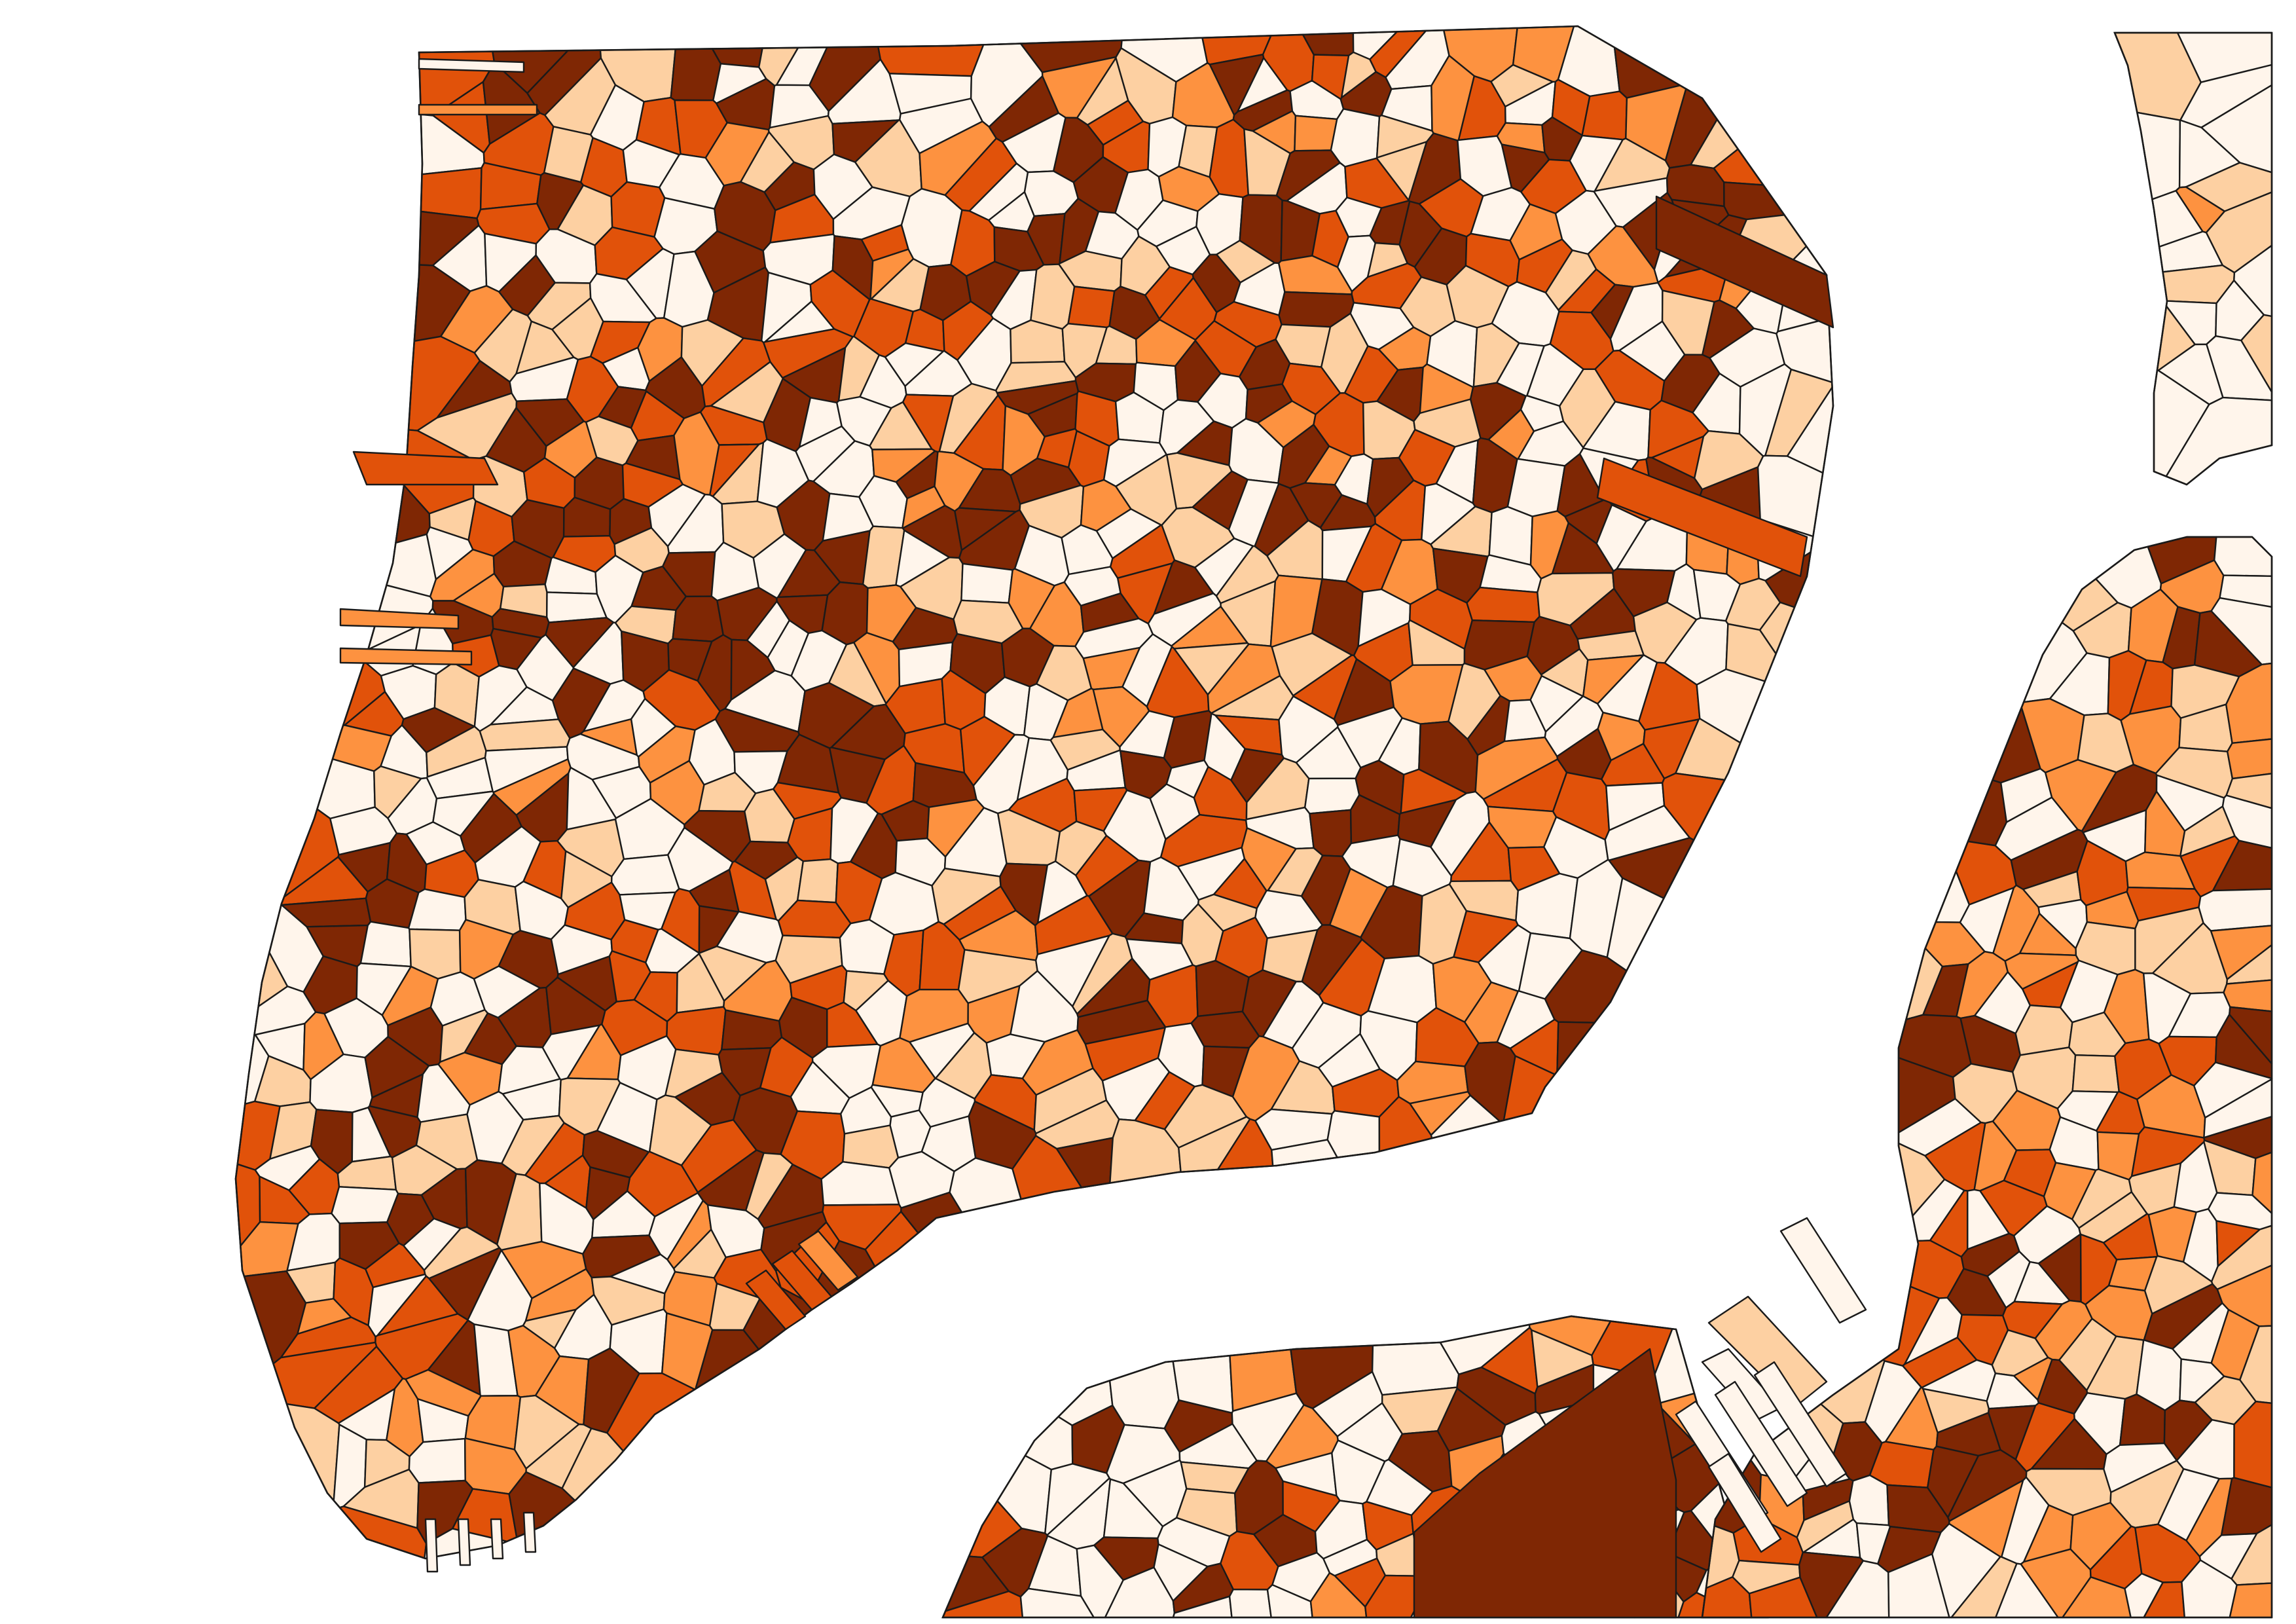 This screenshot has width=2296, height=1624. Describe the element at coordinates (1744, 262) in the screenshot. I see `east-river-dark-strip` at that location.